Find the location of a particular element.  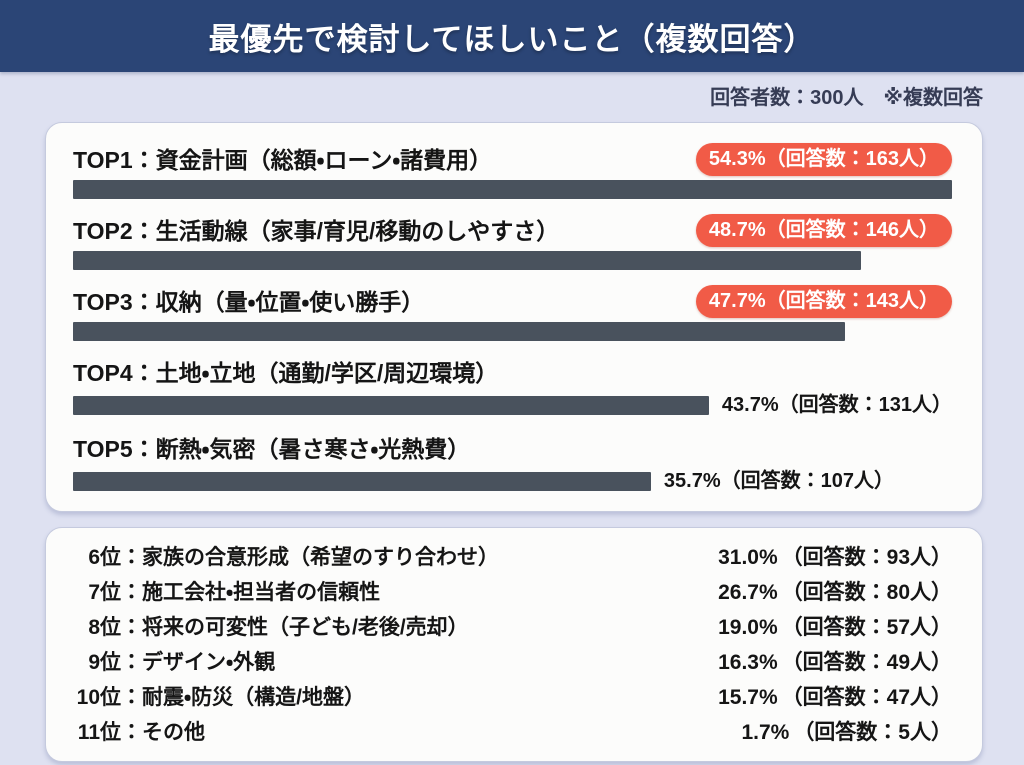

top-item-head: TOP1：資金計画（総額・ローン・諸費用） 54.3%（回答数：163人） is located at coordinates (512, 159).